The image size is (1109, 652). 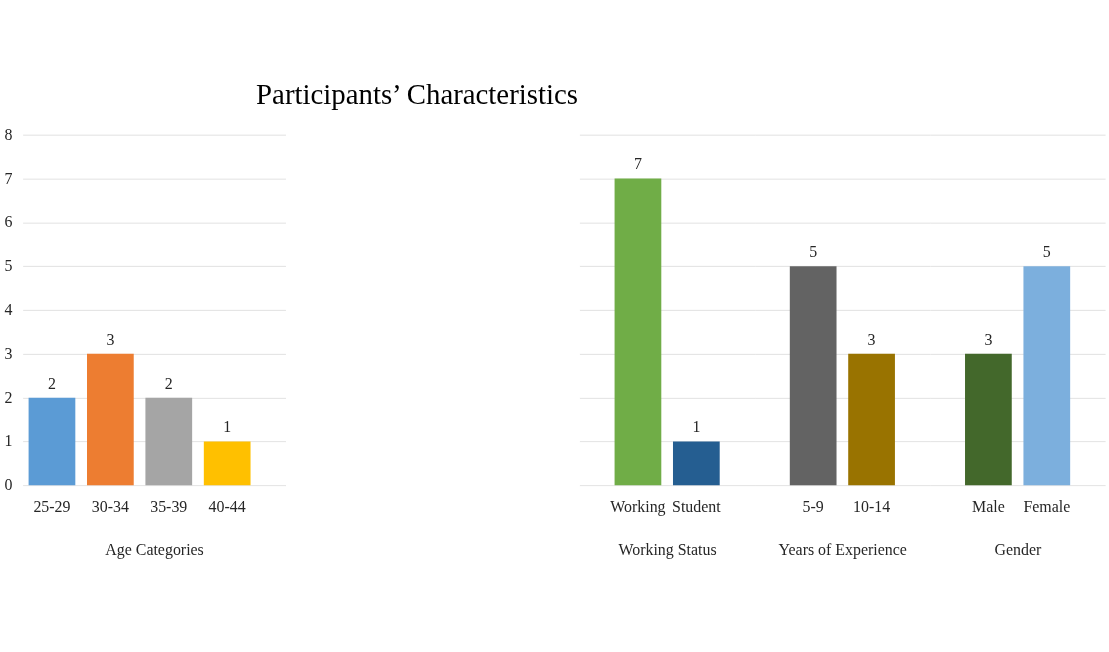 I want to click on x-tick-label: Working, so click(x=638, y=507).